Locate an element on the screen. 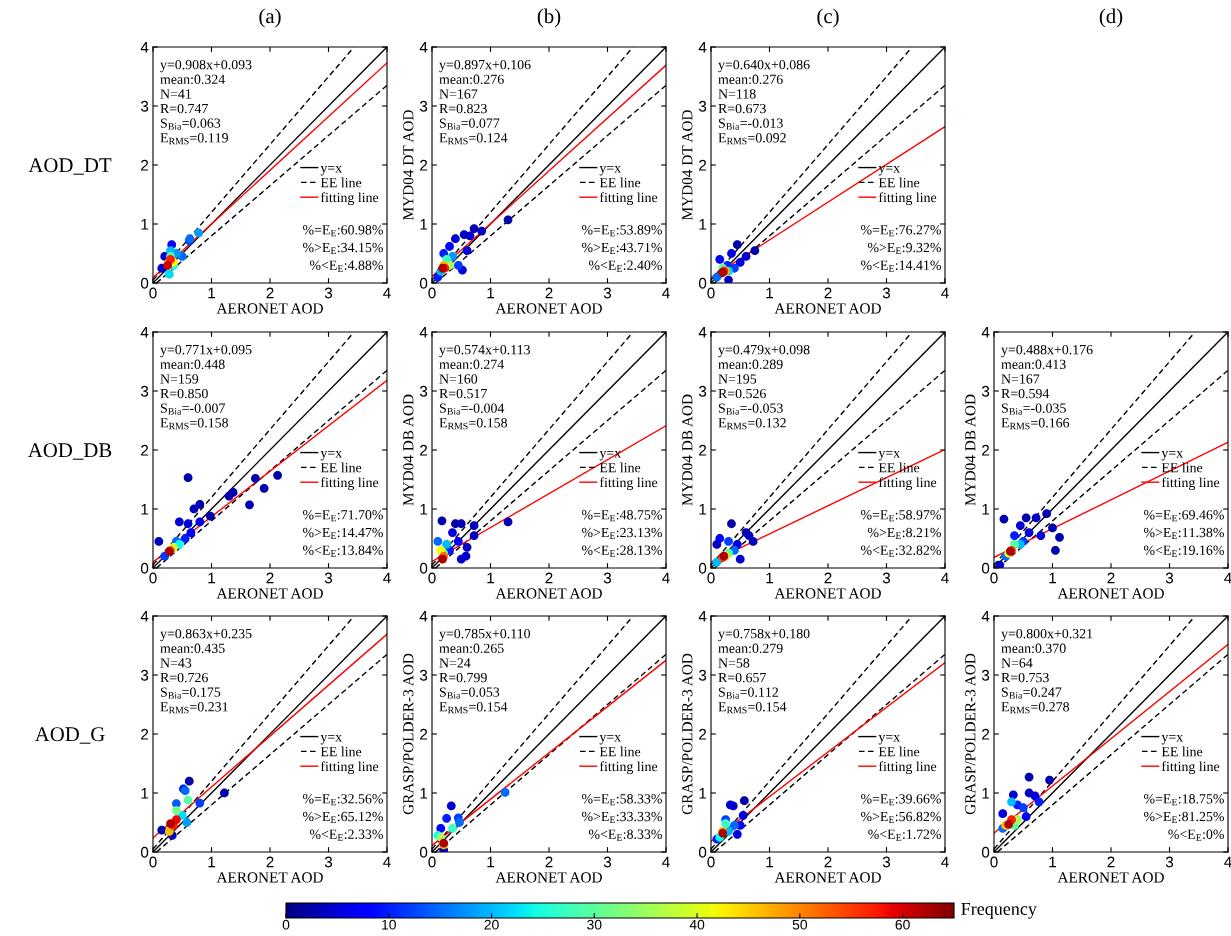 This screenshot has width=1231, height=936. annotation: y=0.863x+0.235 is located at coordinates (206, 635).